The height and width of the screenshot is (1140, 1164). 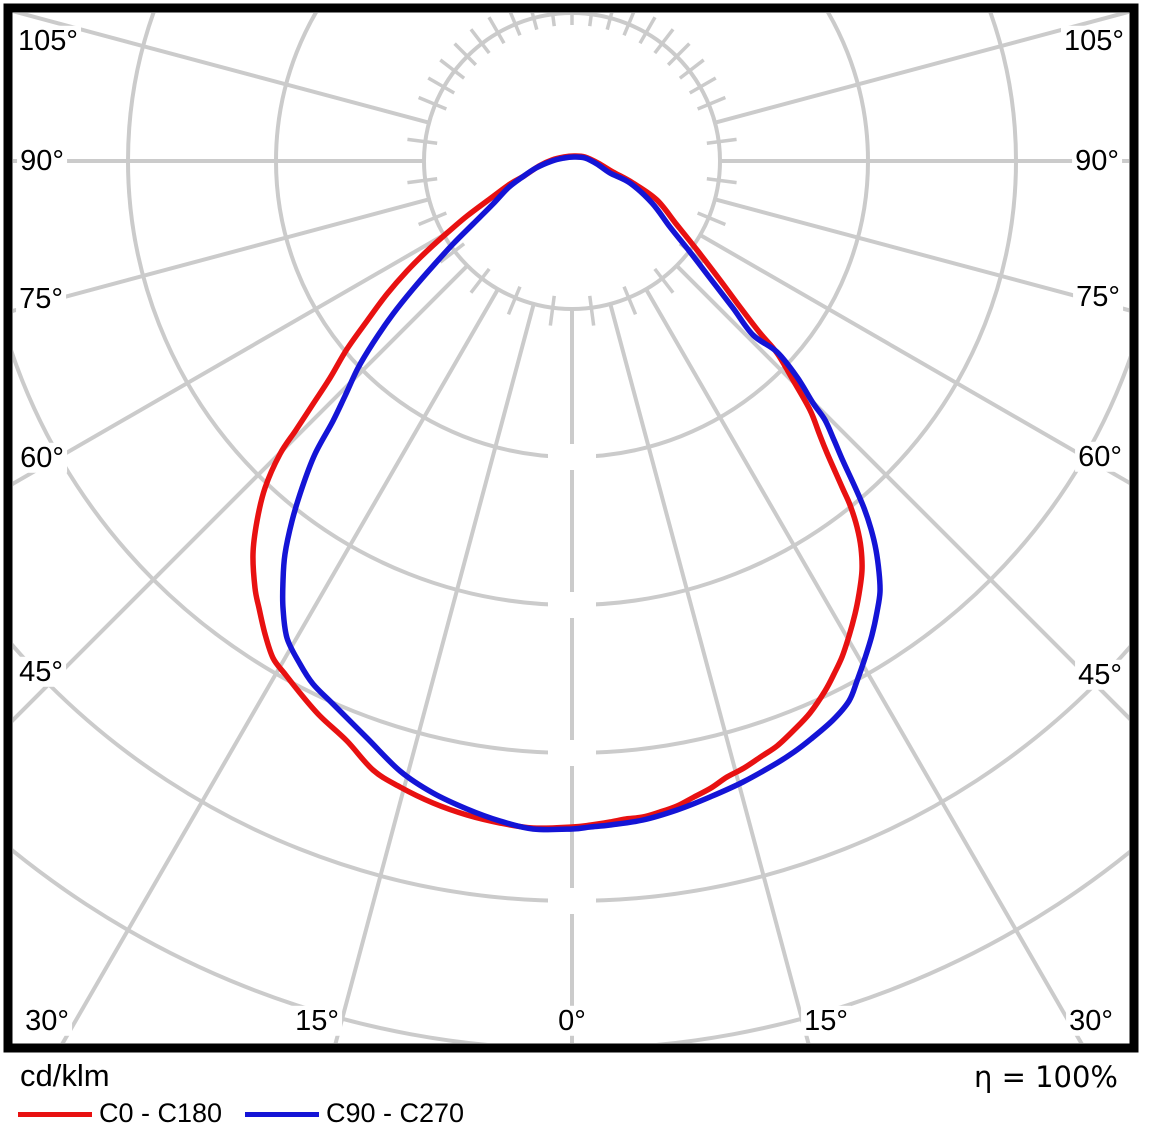 I want to click on angle-label-right-90: 90°, so click(x=1097, y=160).